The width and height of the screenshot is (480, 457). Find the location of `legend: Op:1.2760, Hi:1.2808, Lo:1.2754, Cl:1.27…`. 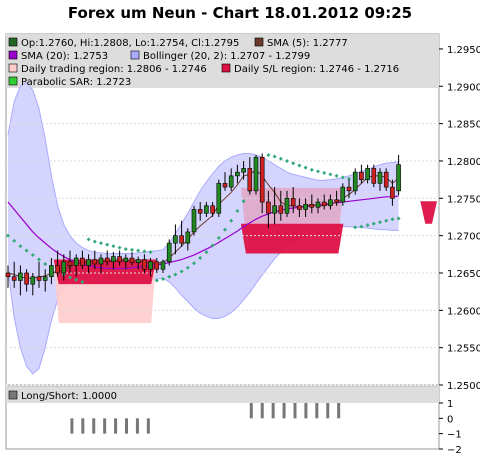

legend: Op:1.2760, Hi:1.2808, Lo:1.2754, Cl:1.27… is located at coordinates (203, 62).